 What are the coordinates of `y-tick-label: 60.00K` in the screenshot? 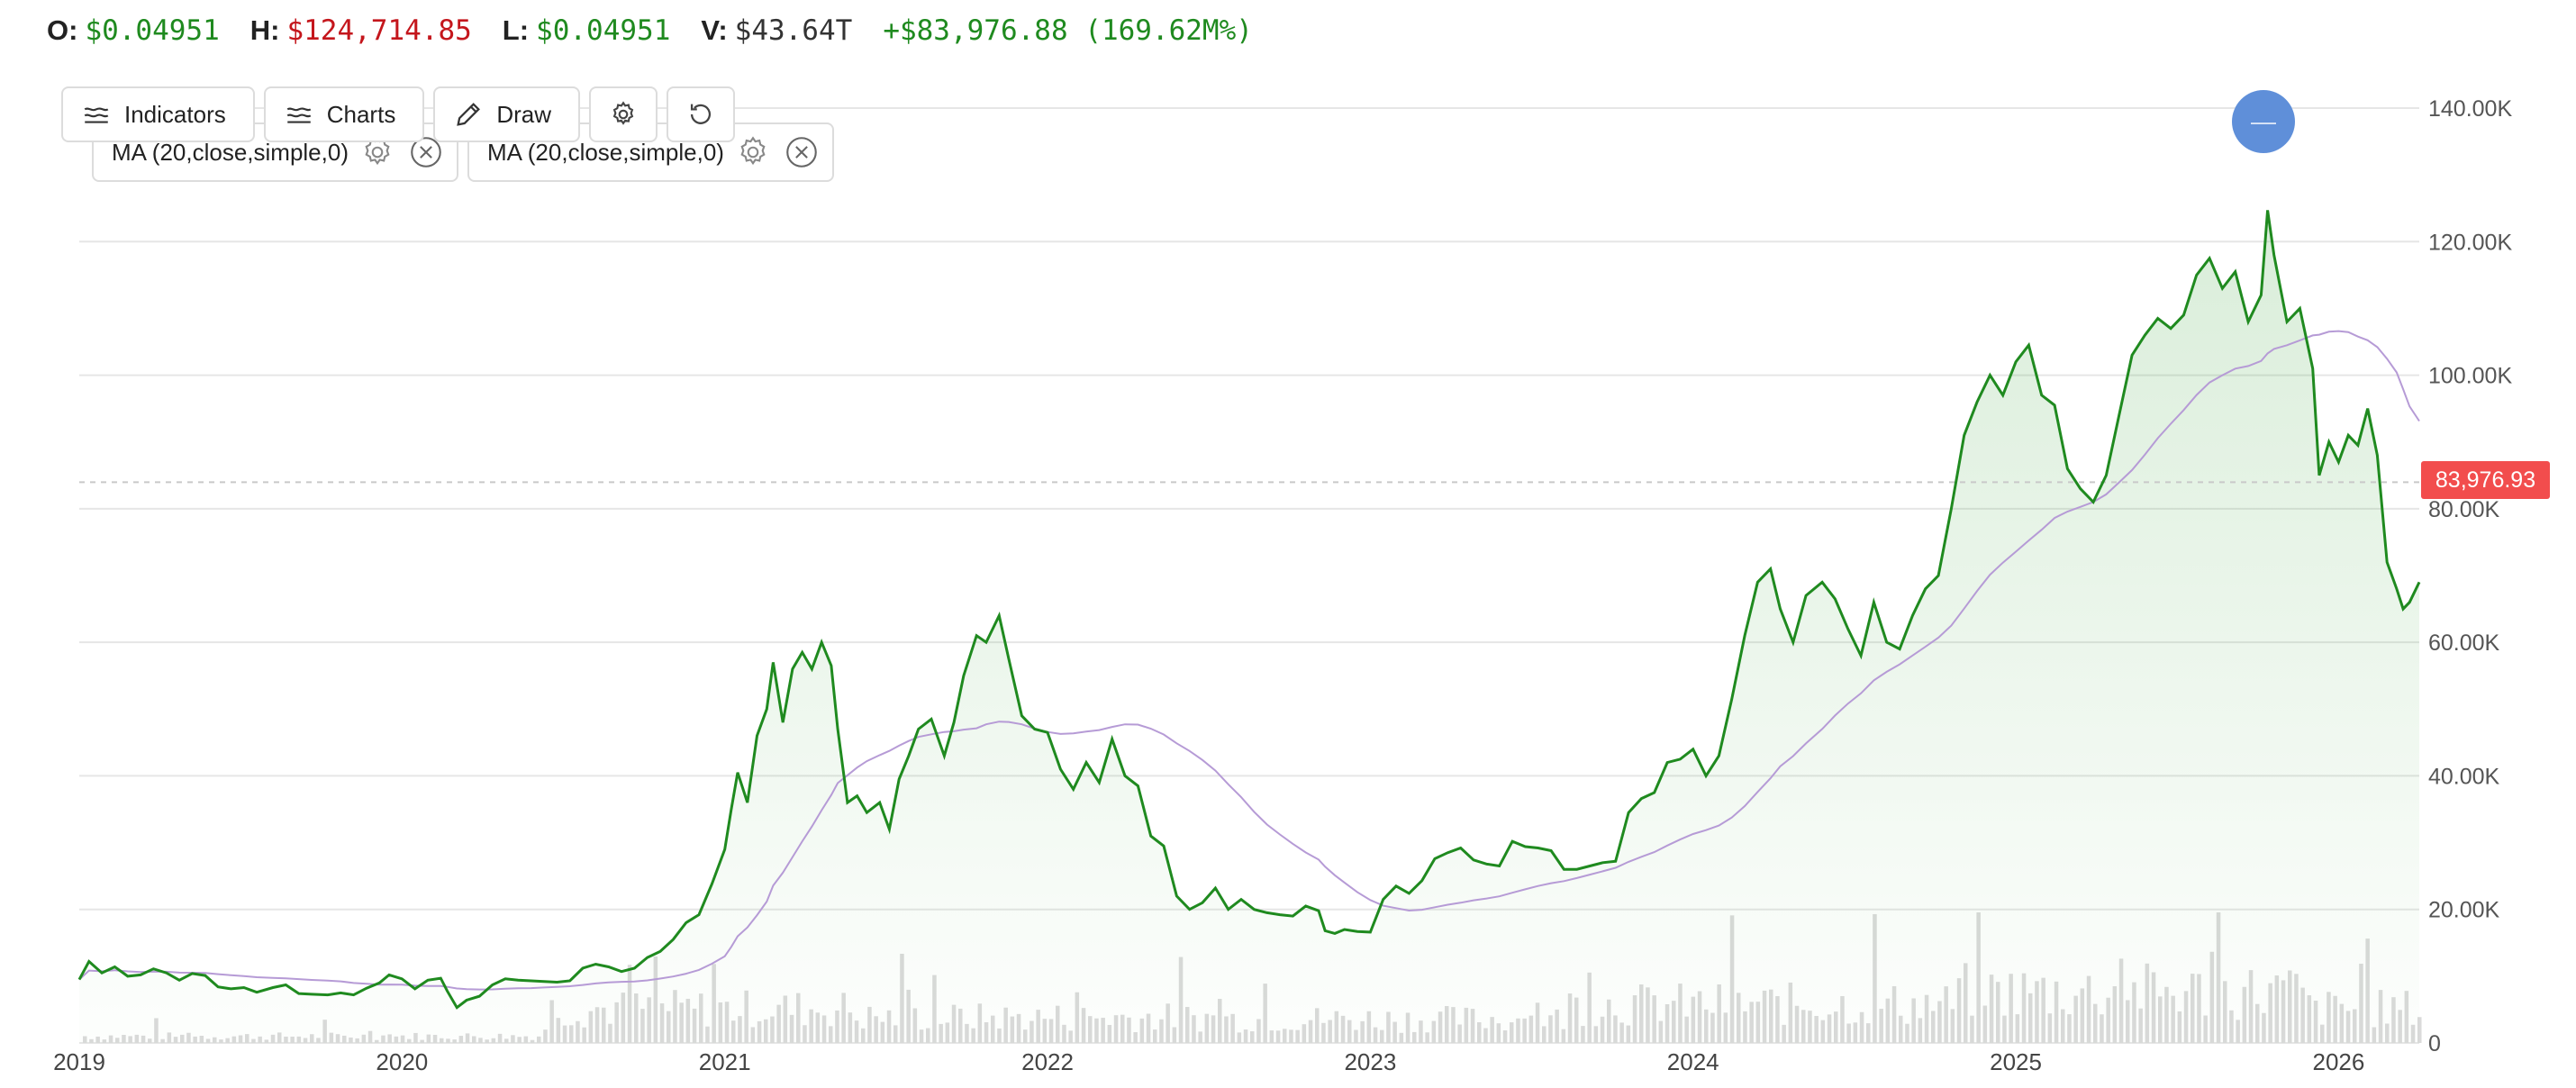 It's located at (2464, 643).